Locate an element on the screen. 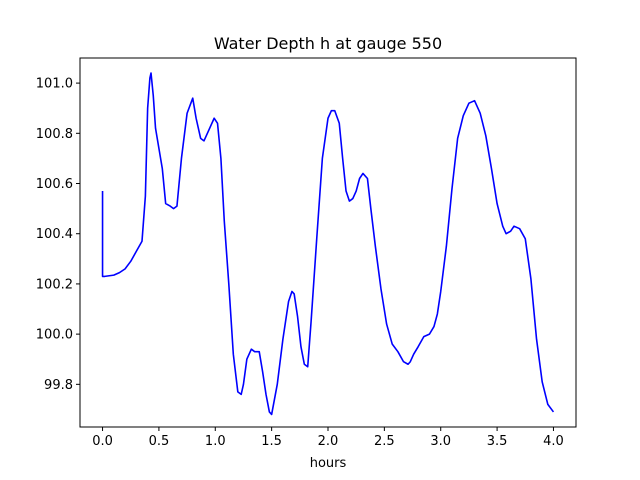  x-tick-label: 3.5 is located at coordinates (497, 441).